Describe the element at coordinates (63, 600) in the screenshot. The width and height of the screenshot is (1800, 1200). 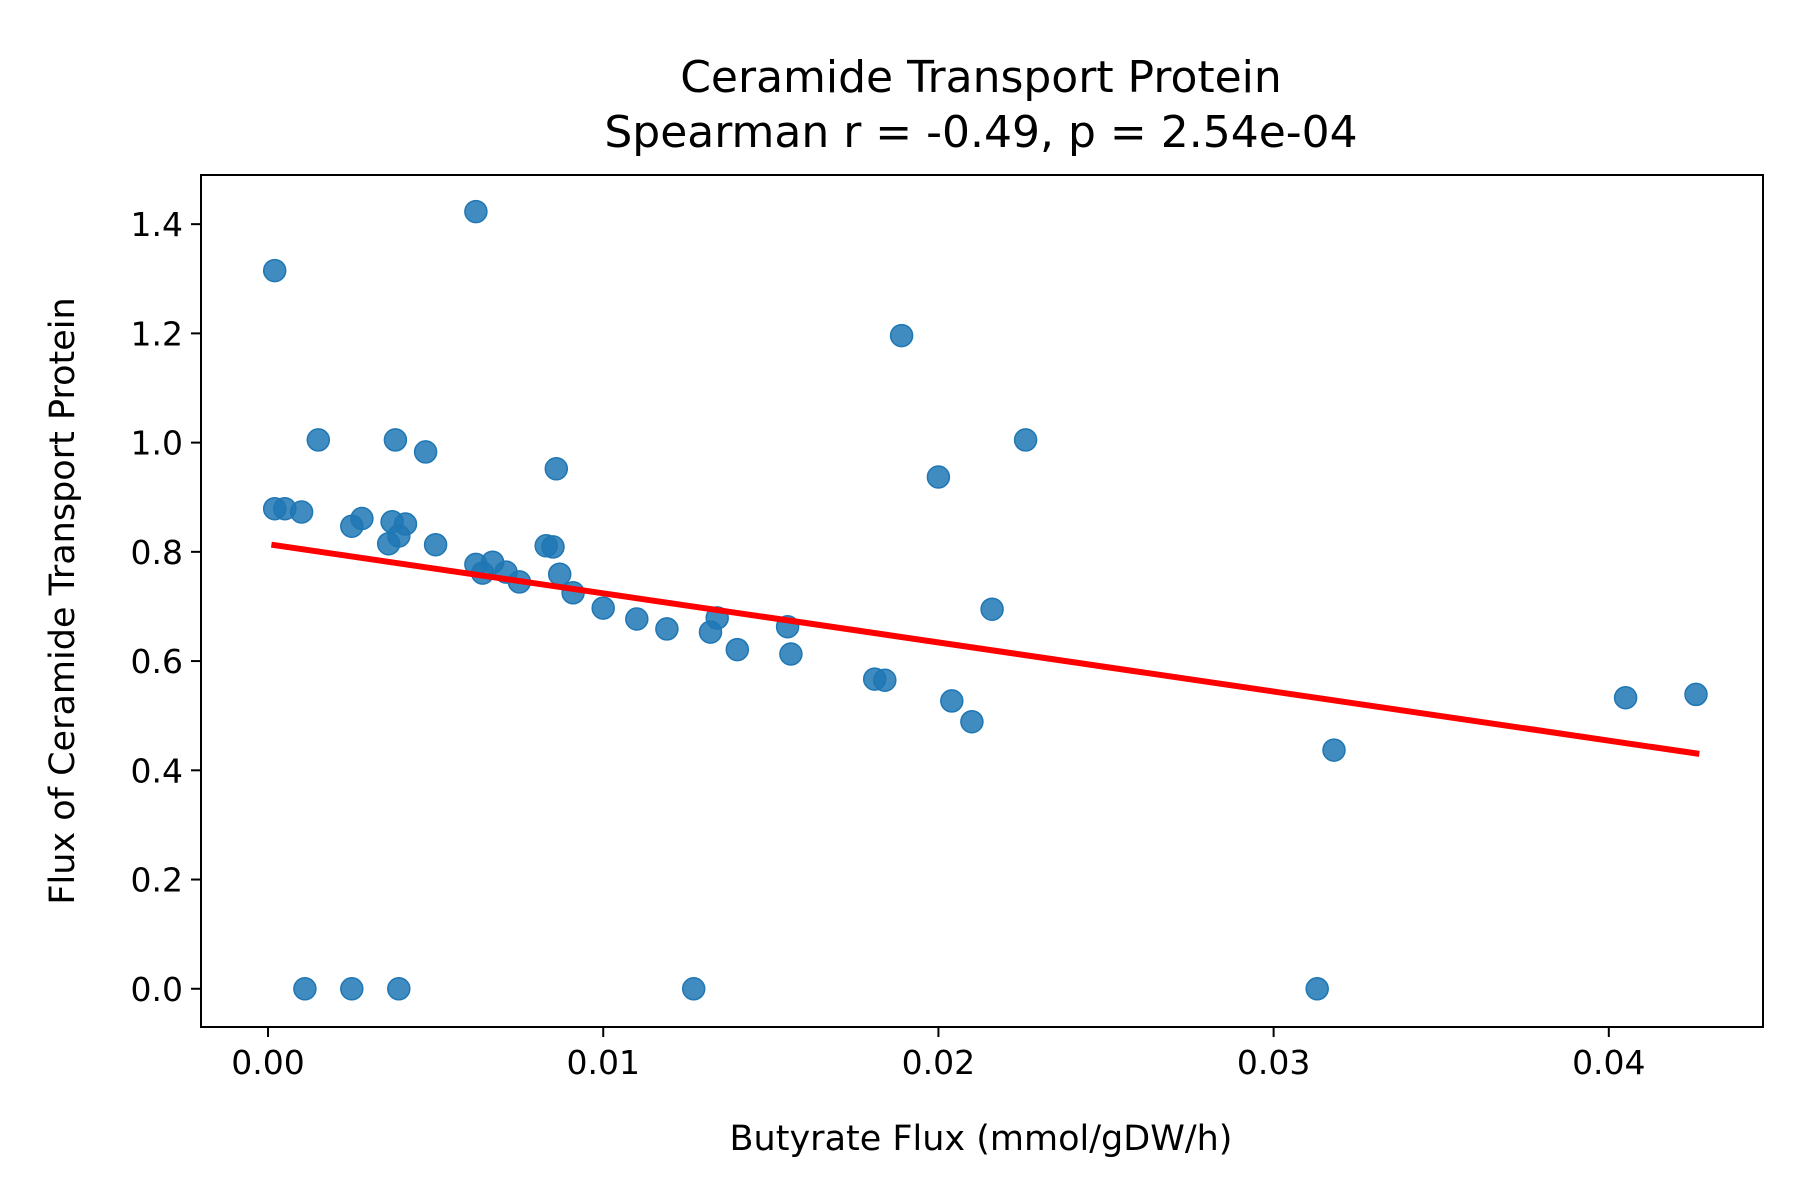
I see `y-axis-label: Flux of Ceramide Transport Protein` at that location.